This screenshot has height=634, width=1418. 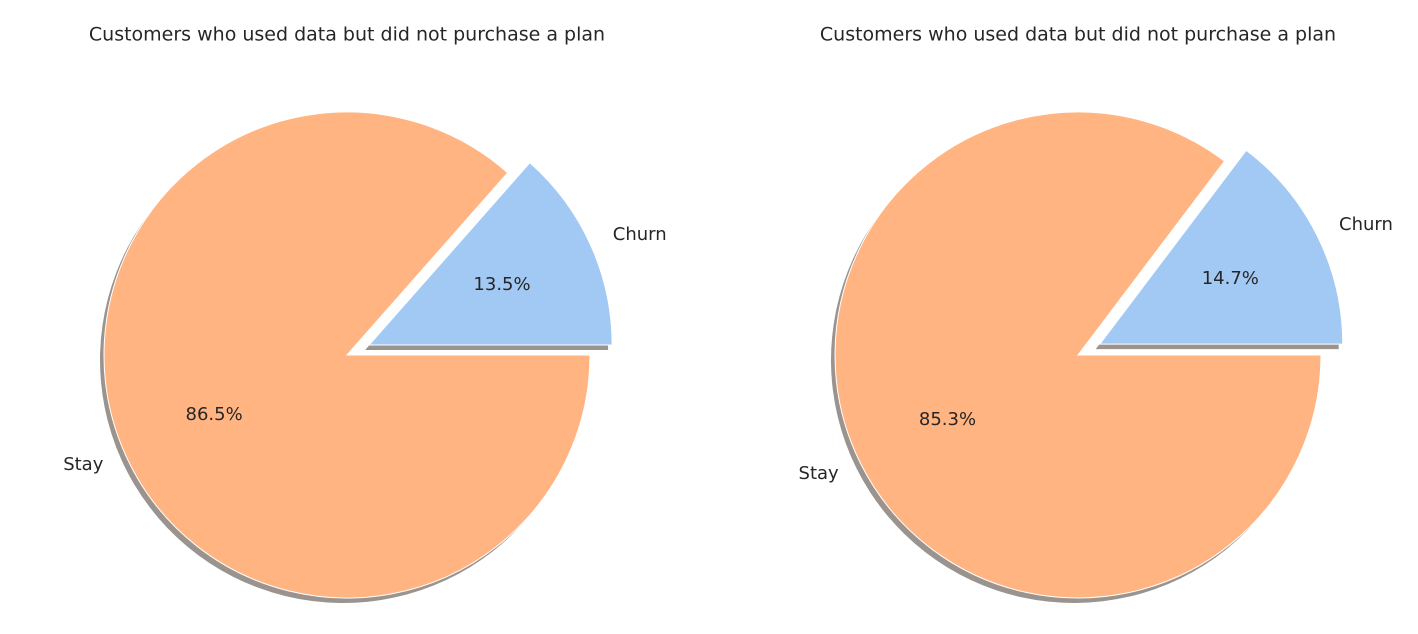 I want to click on percent-label: 13.5%, so click(x=501, y=284).